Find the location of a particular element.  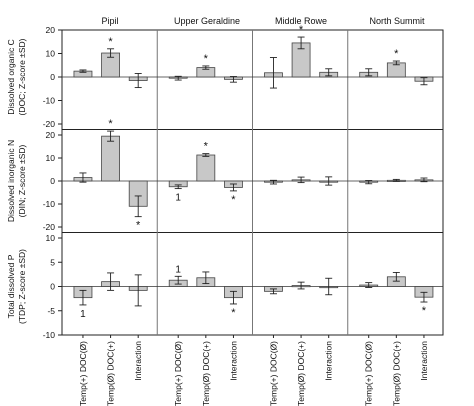

y-axis-label: (DOC; Z-score ±SD) is located at coordinates (22, 76).